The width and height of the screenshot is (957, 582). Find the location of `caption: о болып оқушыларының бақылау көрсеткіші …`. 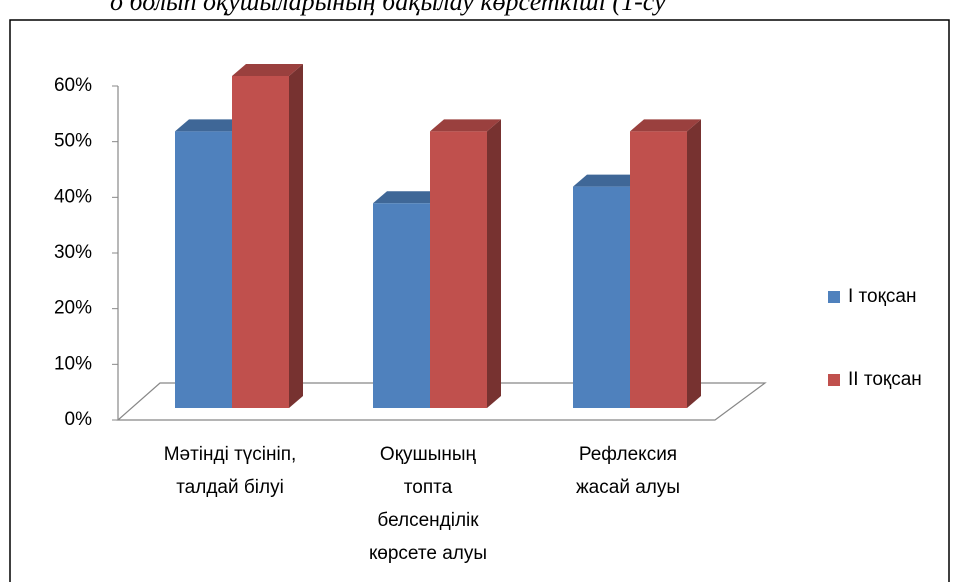

caption: о болып оқушыларының бақылау көрсеткіші … is located at coordinates (388, 8).